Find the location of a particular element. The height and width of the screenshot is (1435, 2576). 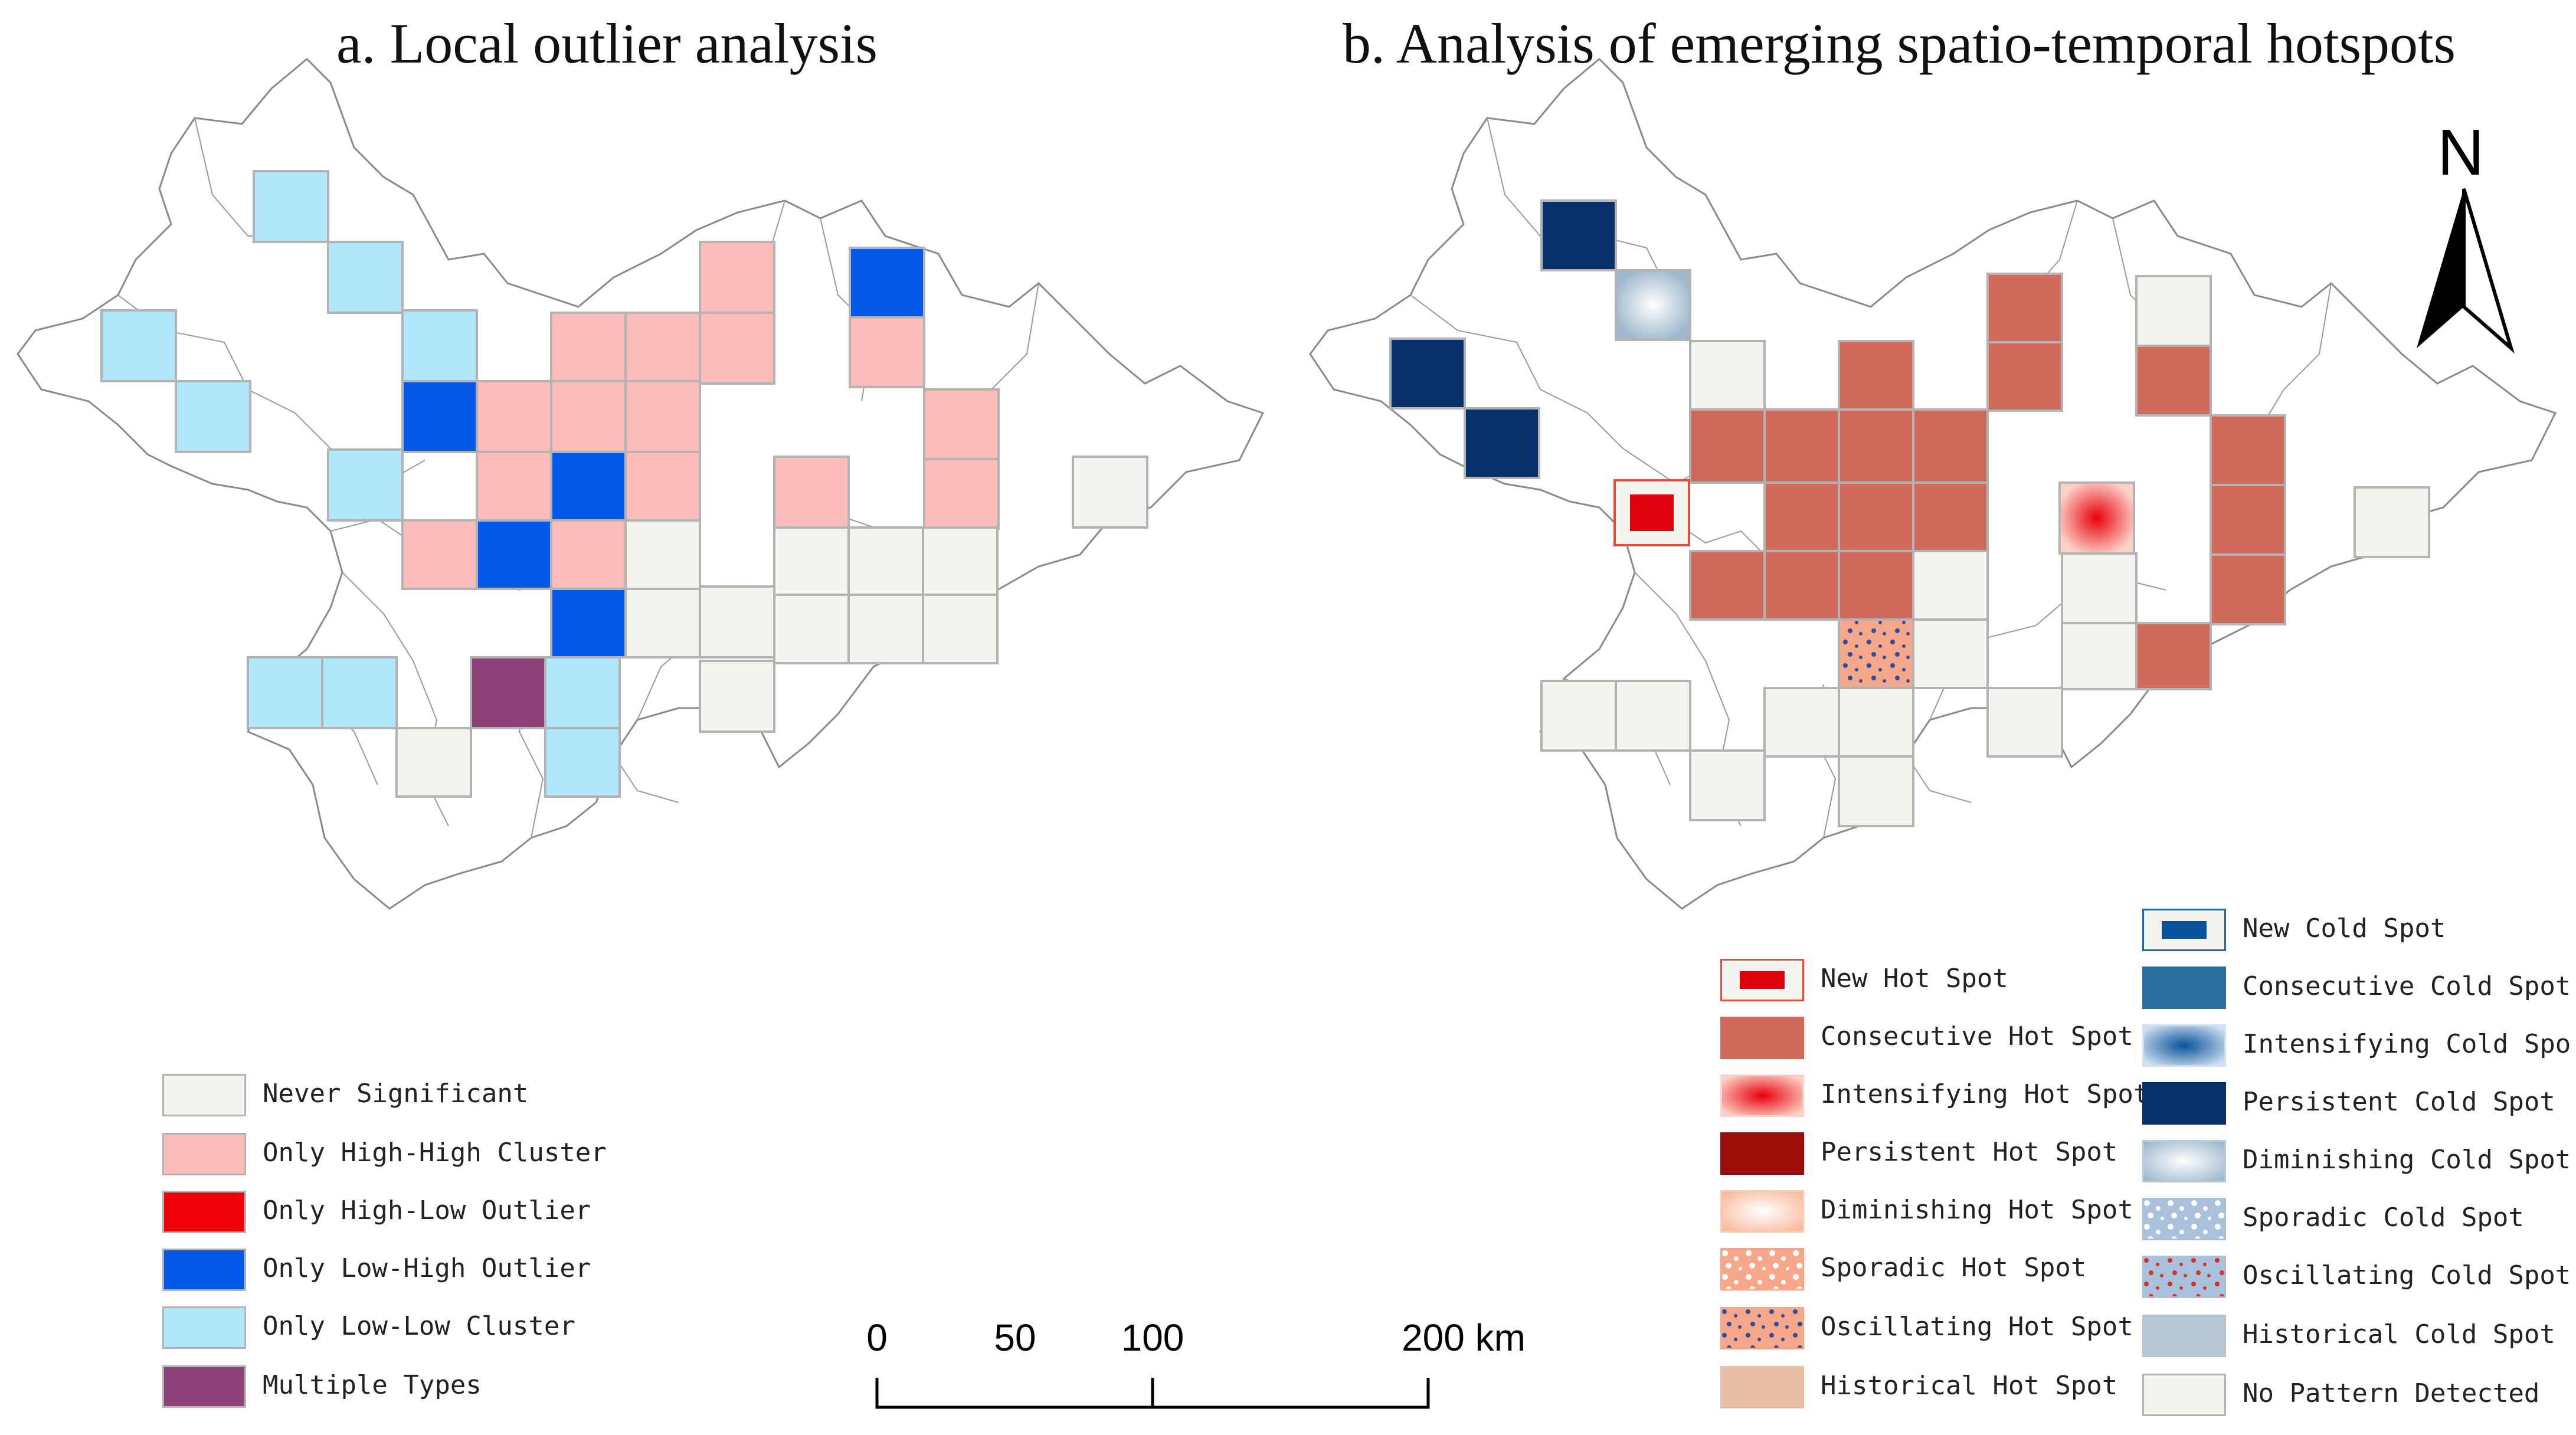

legend-b-label: Historical Cold Spot is located at coordinates (2399, 1334).